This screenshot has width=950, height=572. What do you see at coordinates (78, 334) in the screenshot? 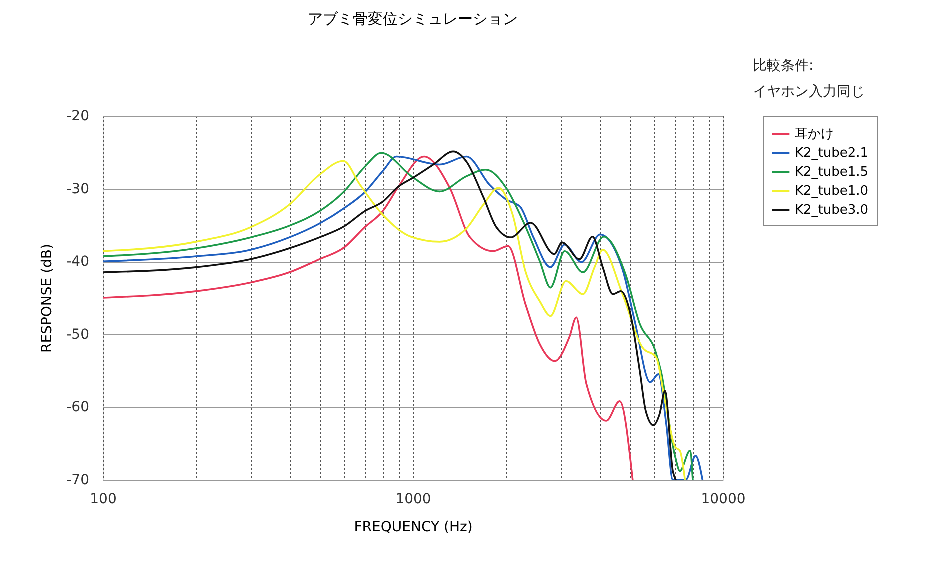
I see `y-tick-label: -50` at bounding box center [78, 334].